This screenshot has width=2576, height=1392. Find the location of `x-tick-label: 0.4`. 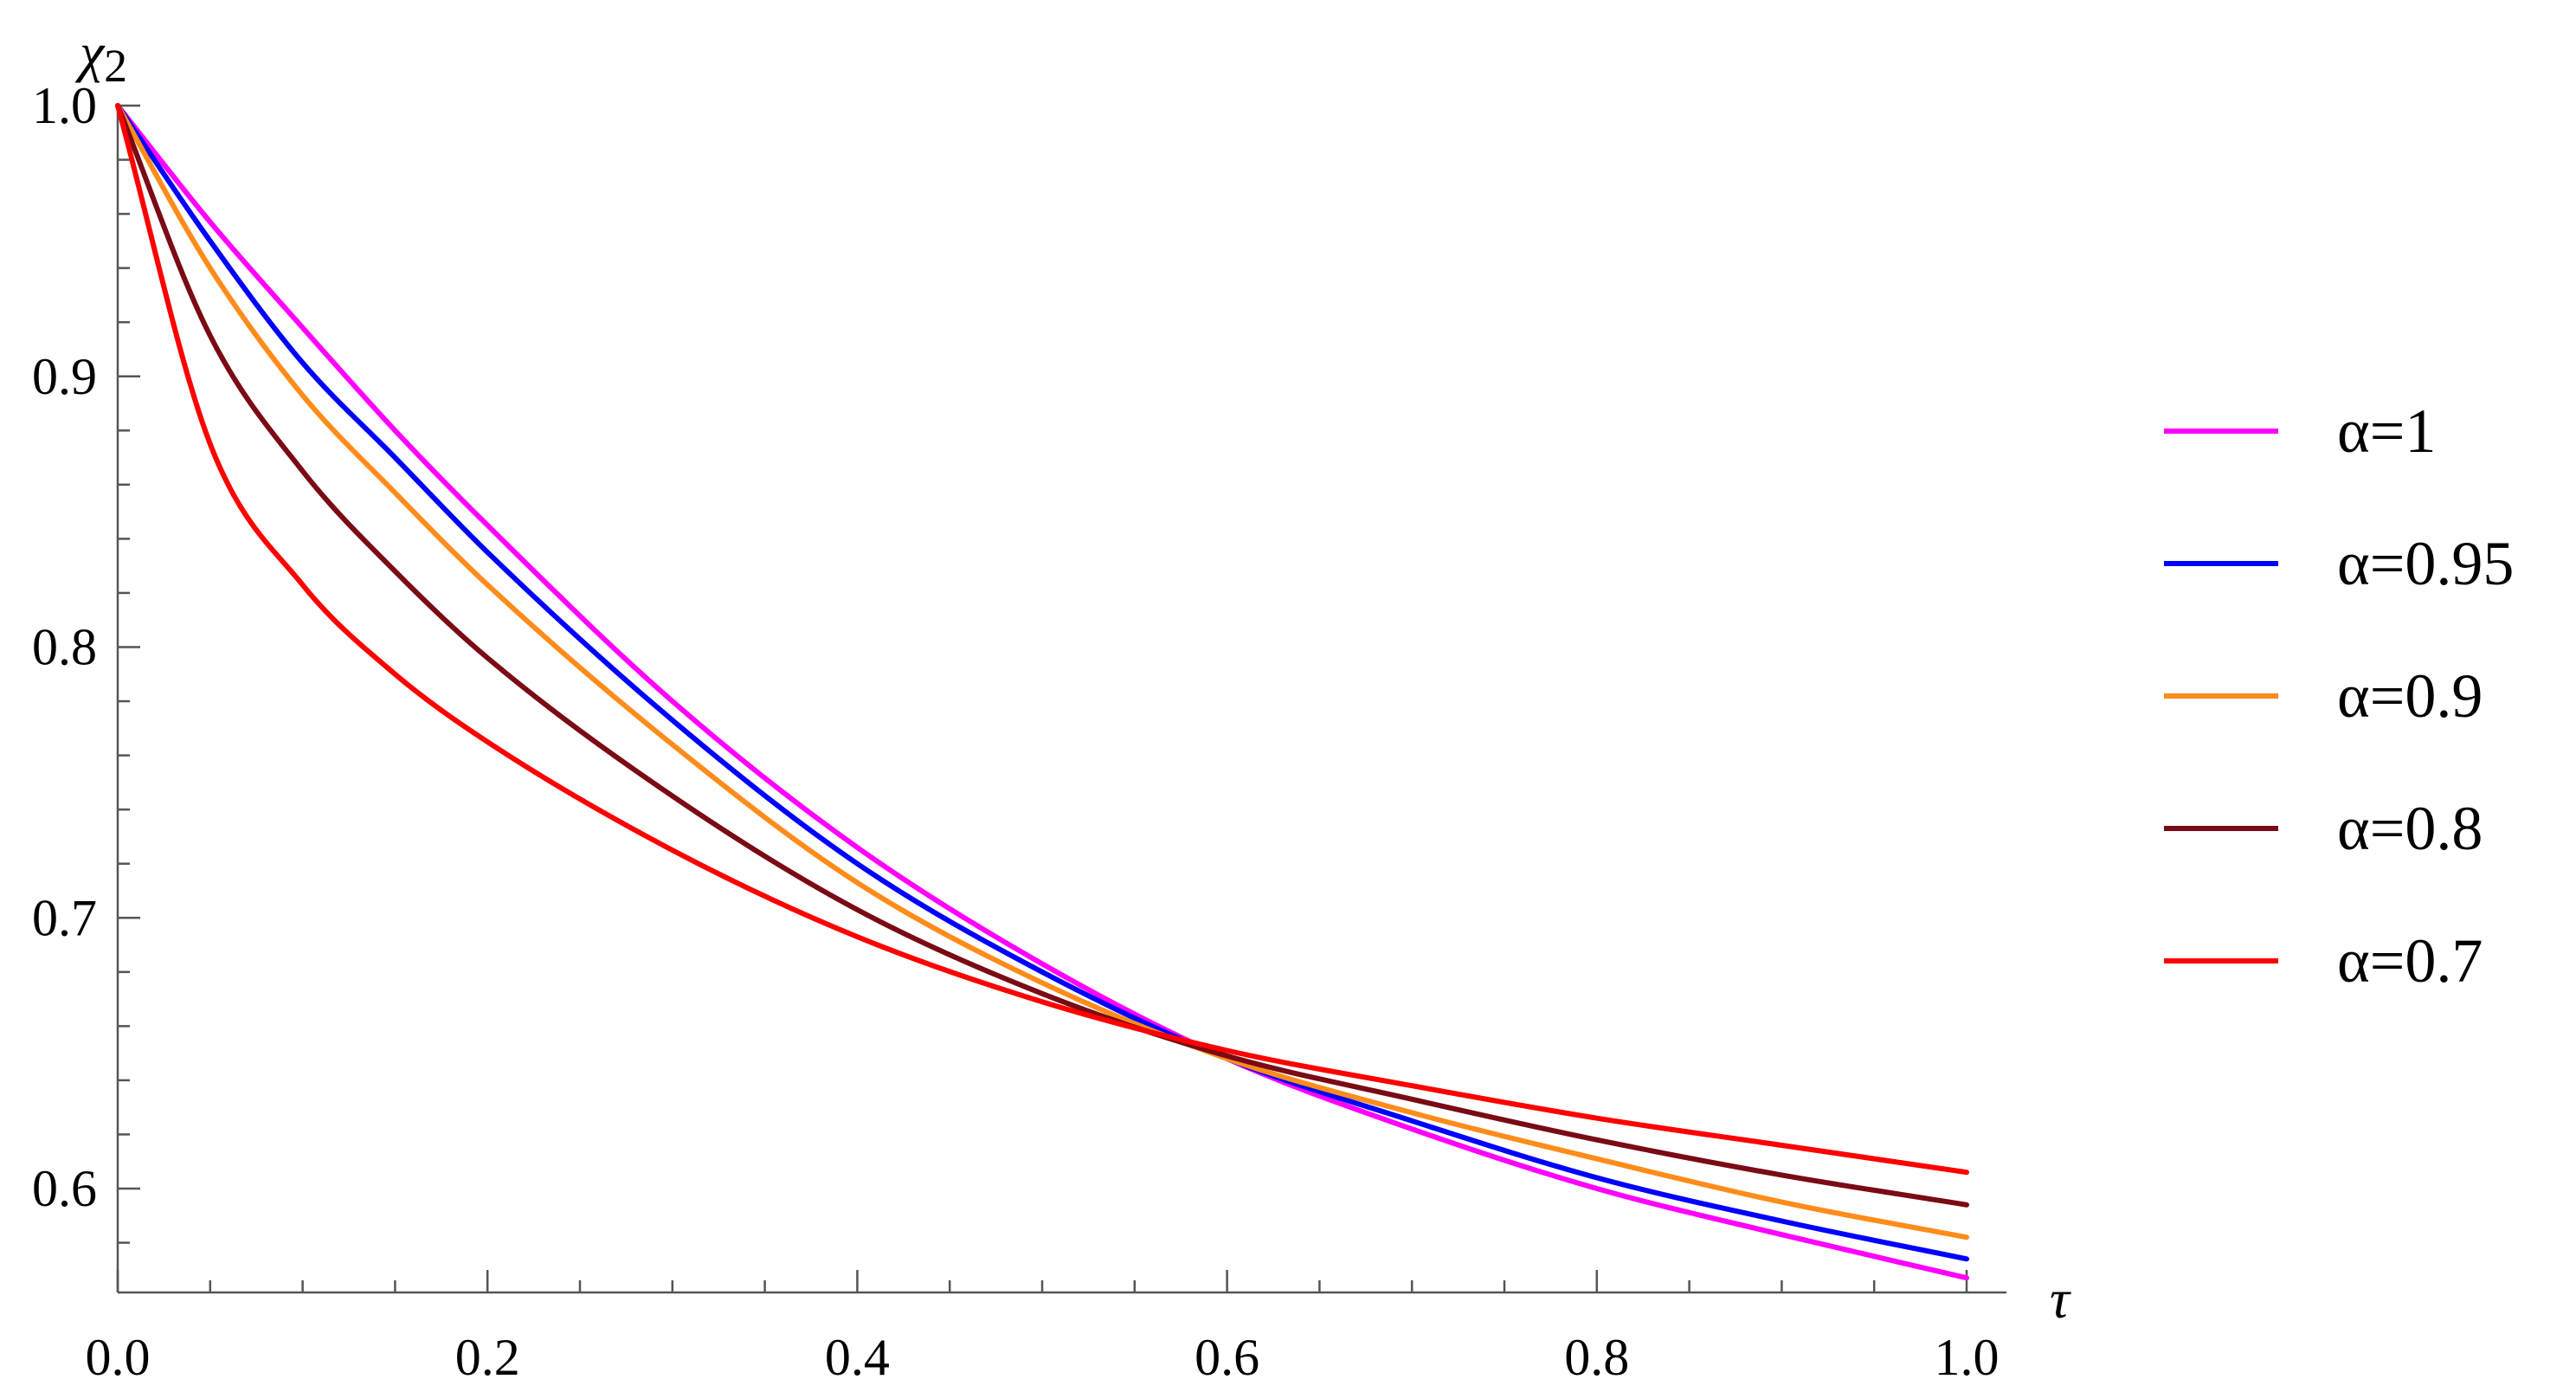

x-tick-label: 0.4 is located at coordinates (857, 1357).